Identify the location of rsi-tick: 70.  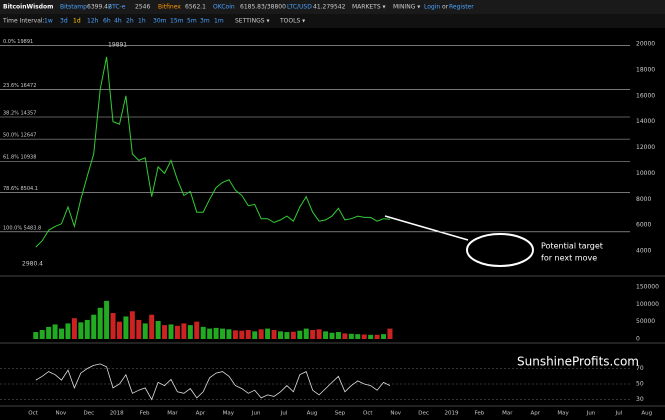
(640, 368).